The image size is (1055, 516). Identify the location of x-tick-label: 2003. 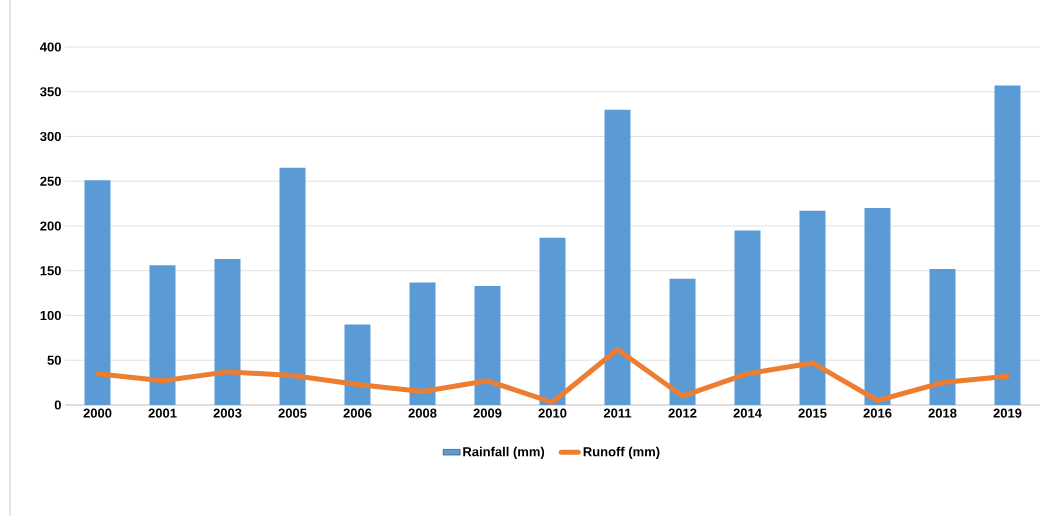
(227, 413).